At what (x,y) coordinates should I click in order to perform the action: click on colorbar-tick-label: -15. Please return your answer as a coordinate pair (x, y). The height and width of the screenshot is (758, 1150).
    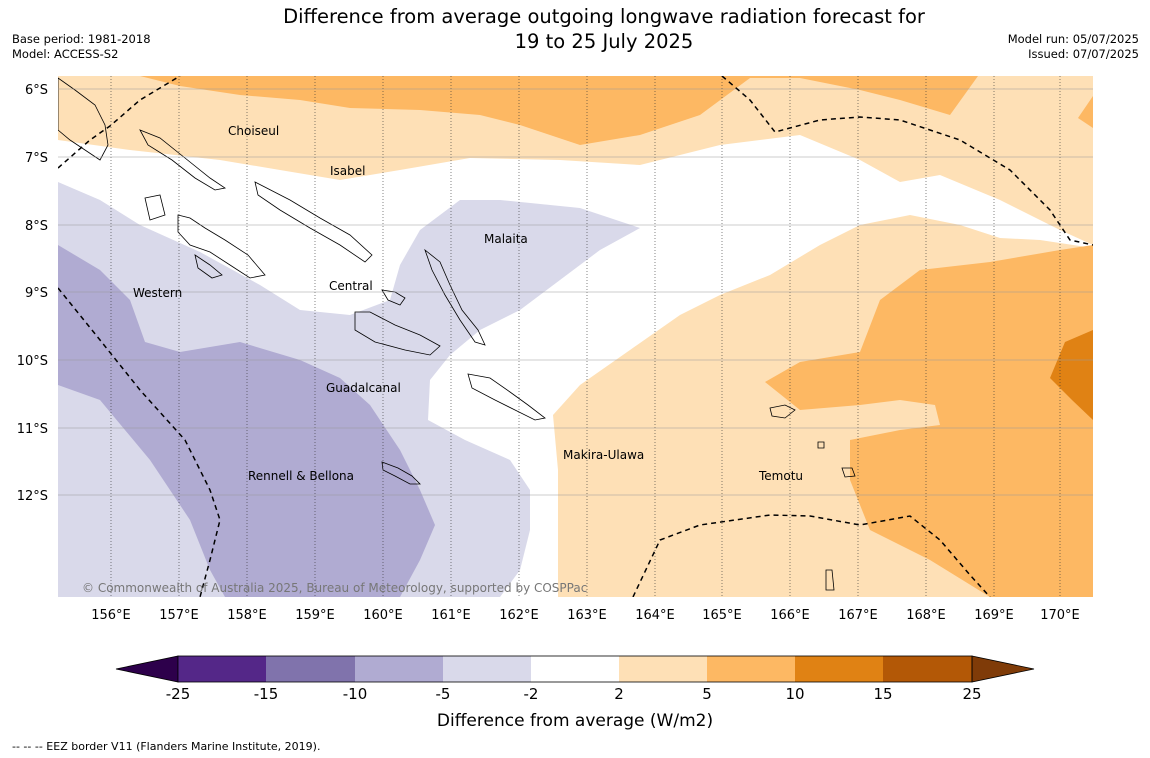
    Looking at the image, I should click on (266, 694).